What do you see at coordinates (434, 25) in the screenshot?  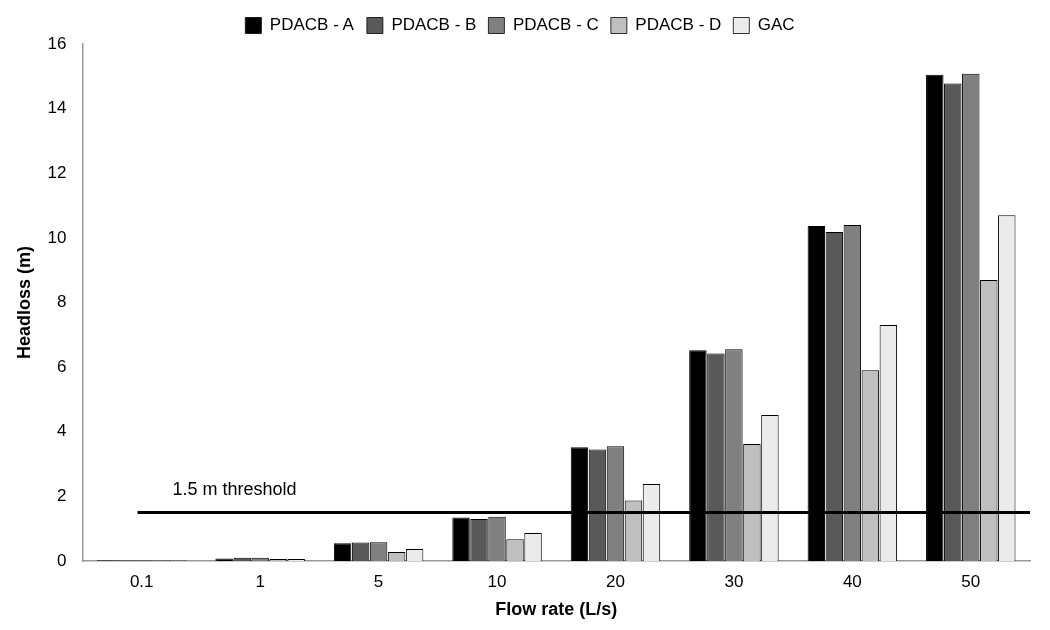 I see `legend-label: PDACB - B` at bounding box center [434, 25].